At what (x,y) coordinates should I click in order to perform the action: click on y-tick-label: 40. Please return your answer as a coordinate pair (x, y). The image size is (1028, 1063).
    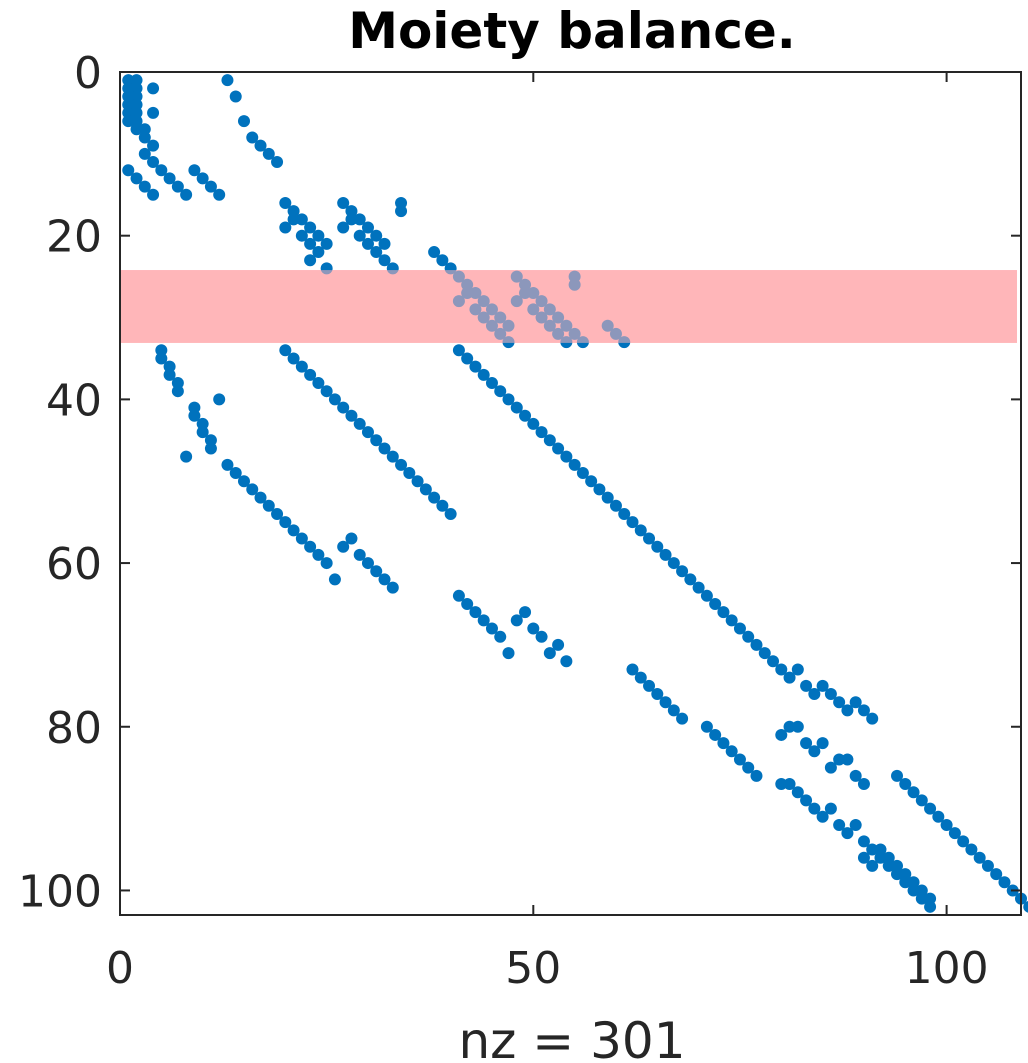
    Looking at the image, I should click on (74, 400).